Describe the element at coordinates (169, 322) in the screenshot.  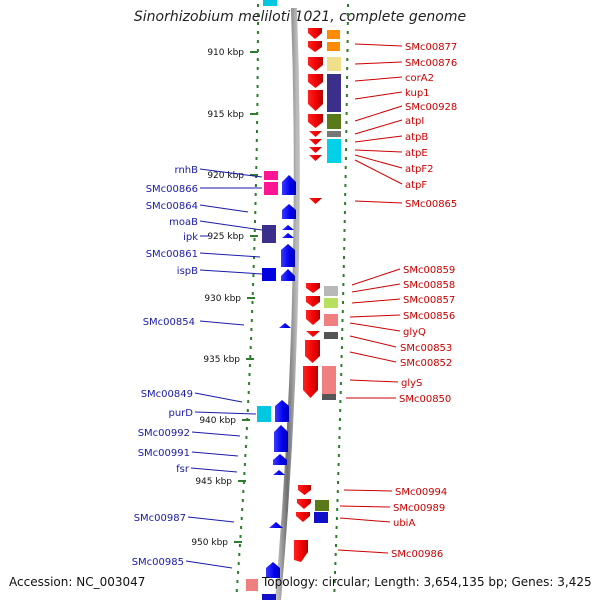
I see `gene-label-SMc00854: SMc00854` at that location.